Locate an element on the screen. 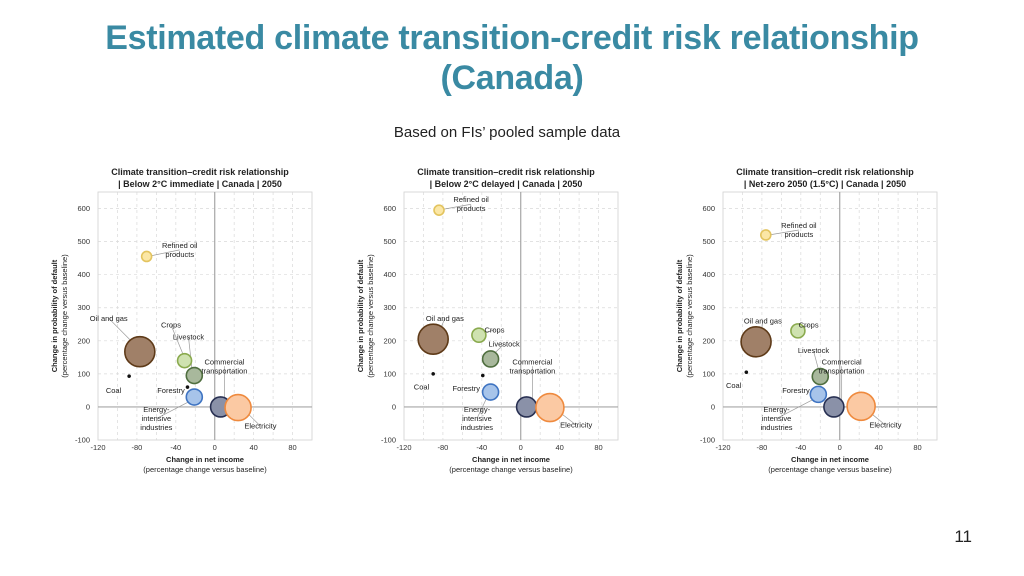 This screenshot has height=576, width=1024. point-label-forestry: Forestry is located at coordinates (171, 390).